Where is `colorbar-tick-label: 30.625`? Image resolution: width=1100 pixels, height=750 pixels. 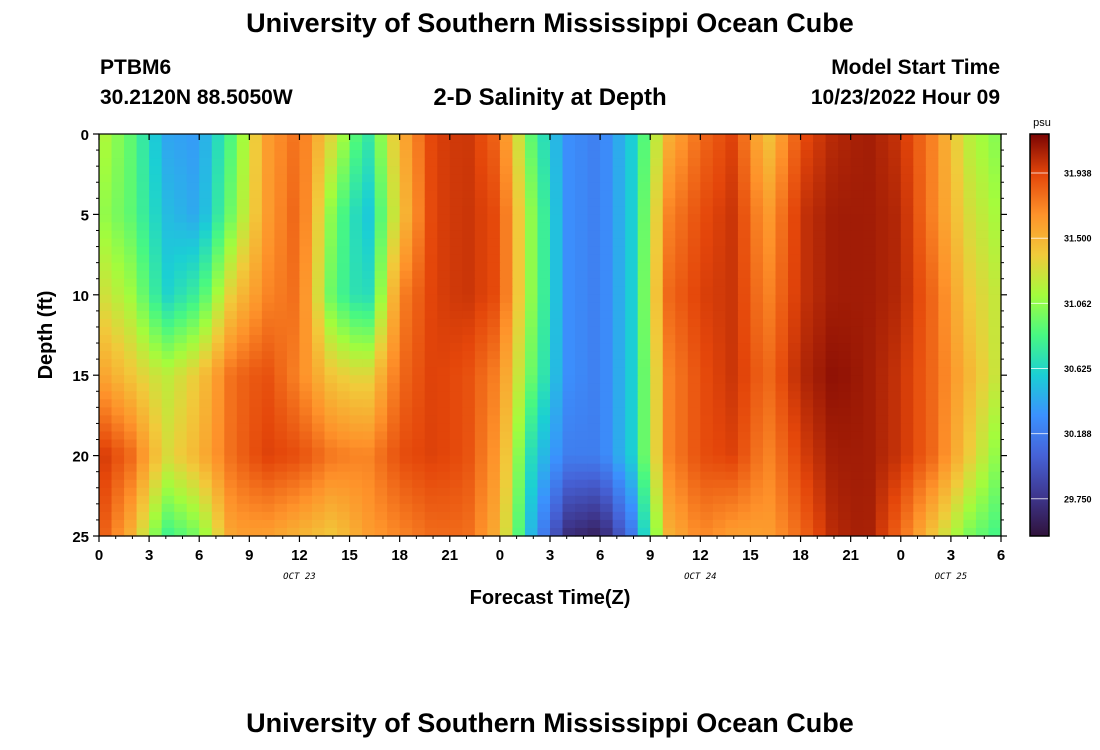 colorbar-tick-label: 30.625 is located at coordinates (1078, 369).